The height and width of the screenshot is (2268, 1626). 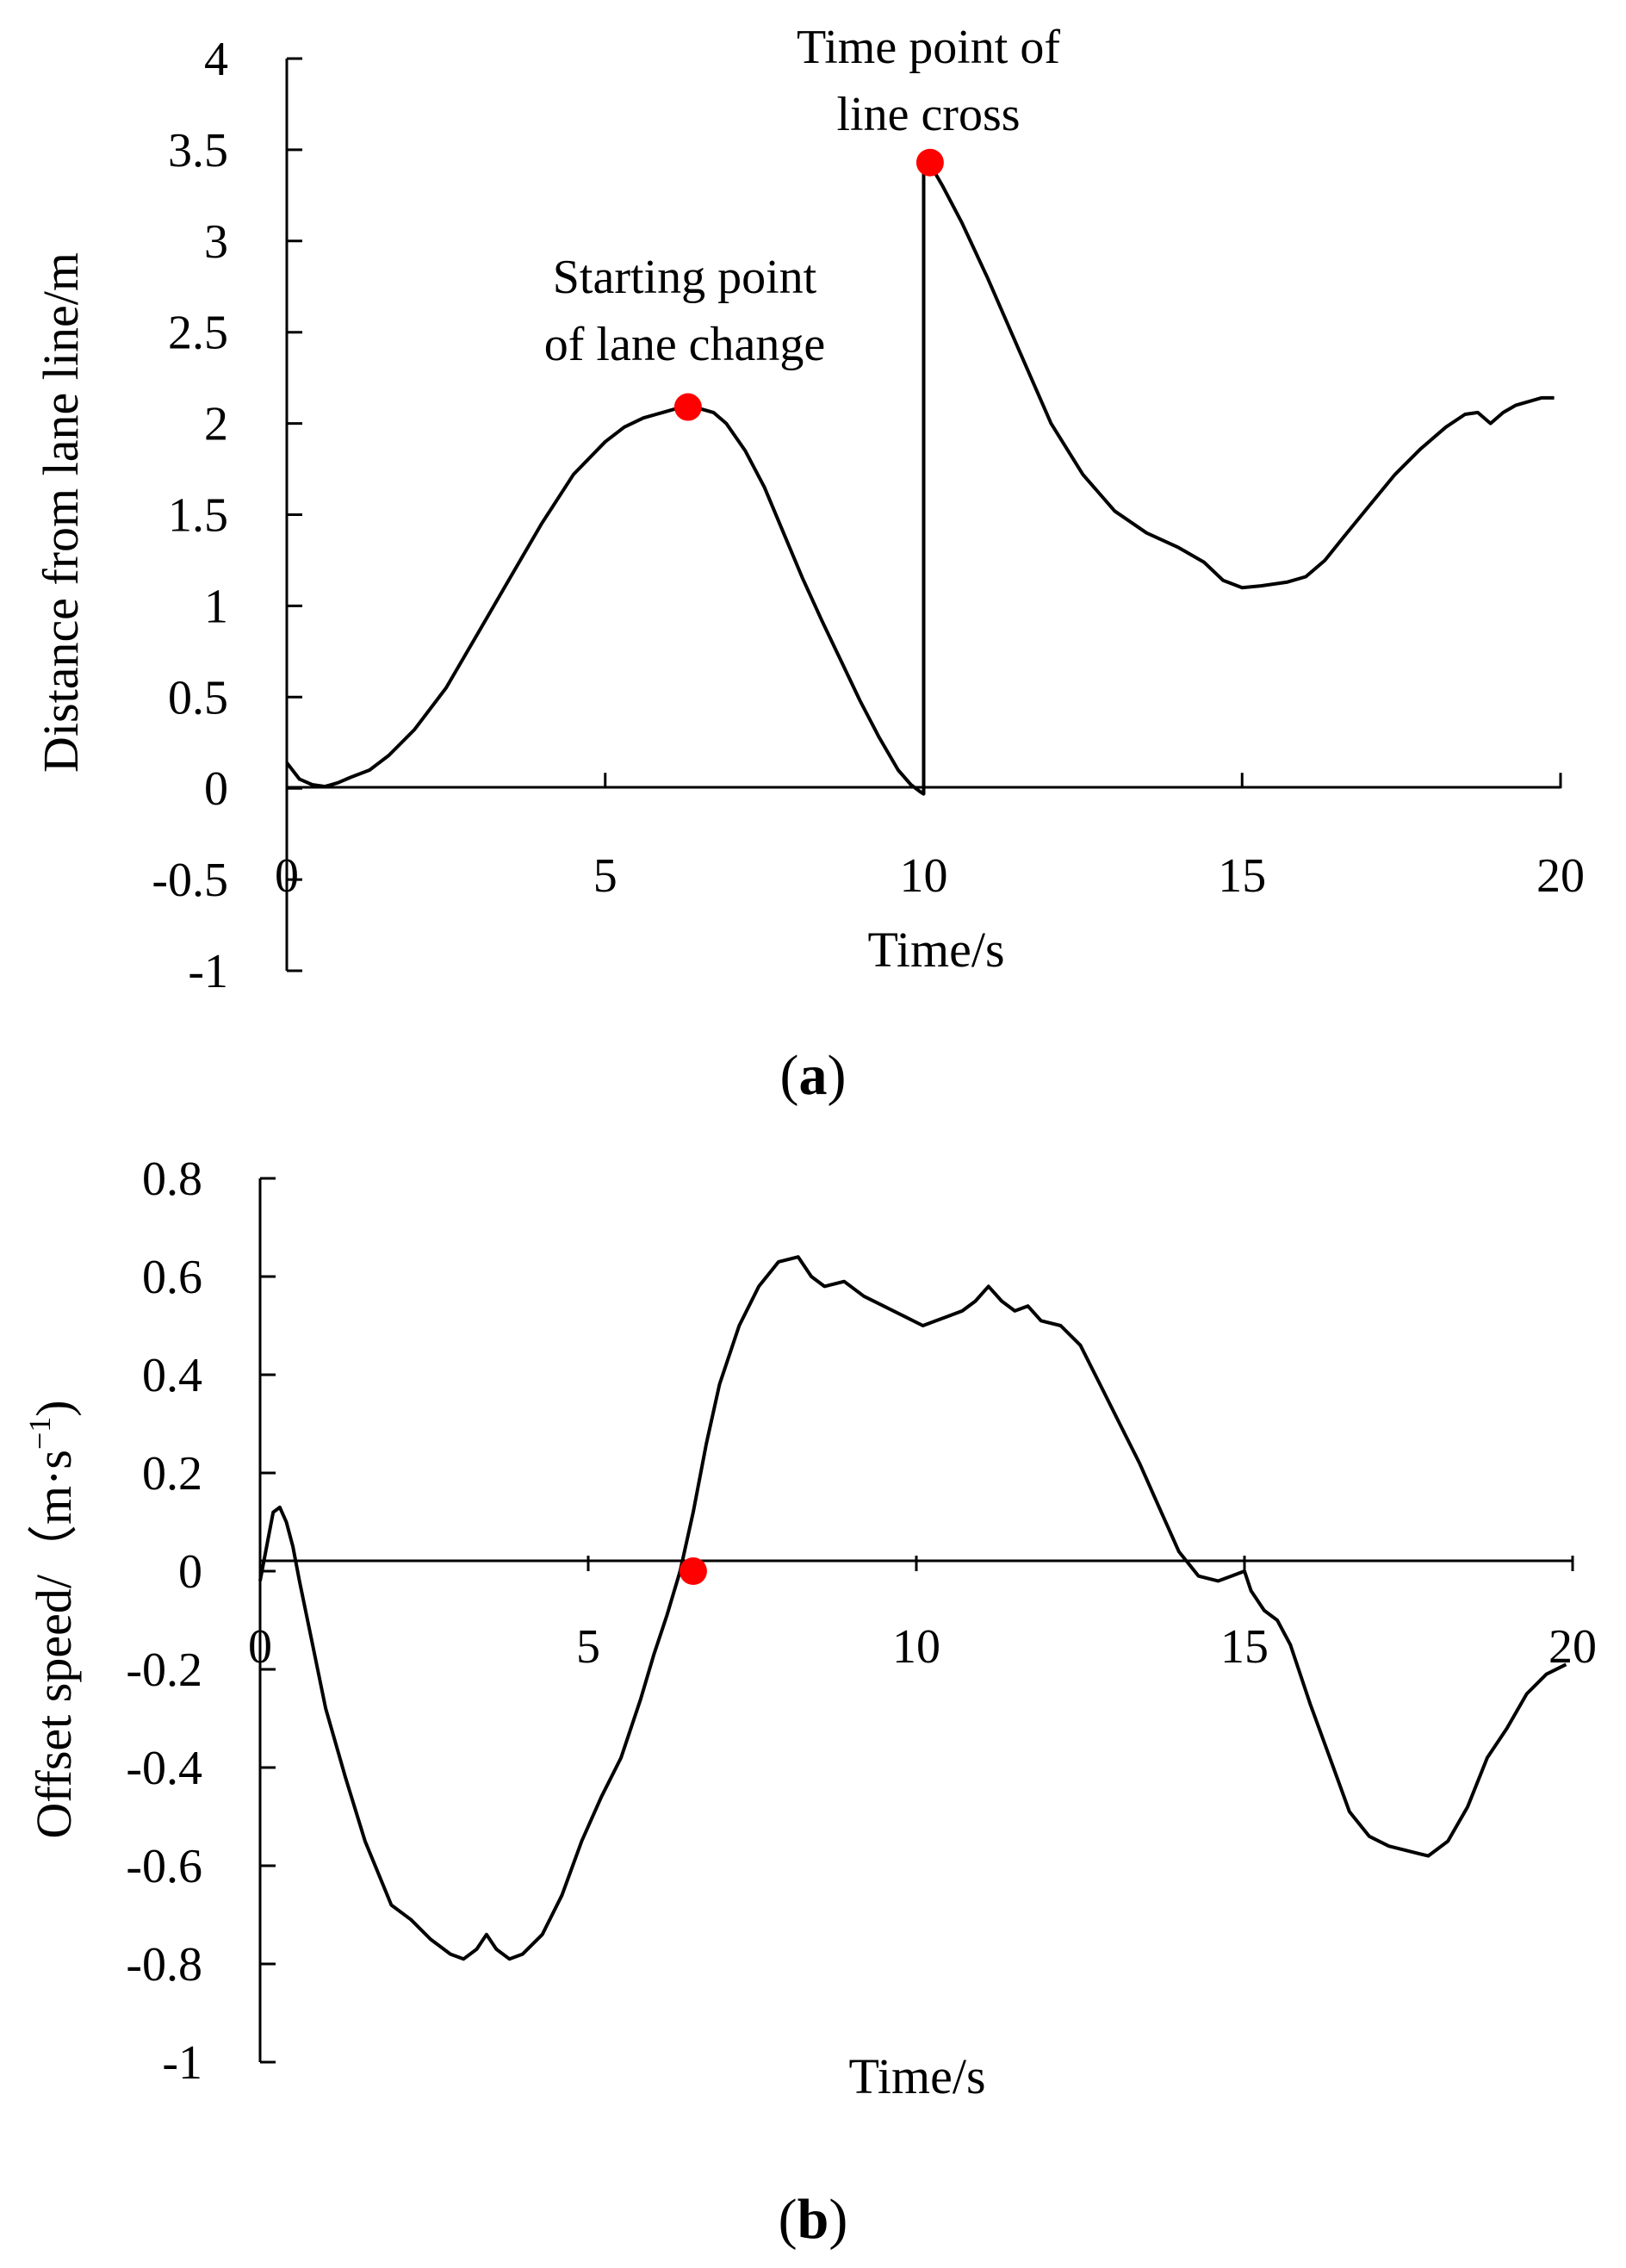 What do you see at coordinates (287, 876) in the screenshot?
I see `chart-a-xtick-label: 0` at bounding box center [287, 876].